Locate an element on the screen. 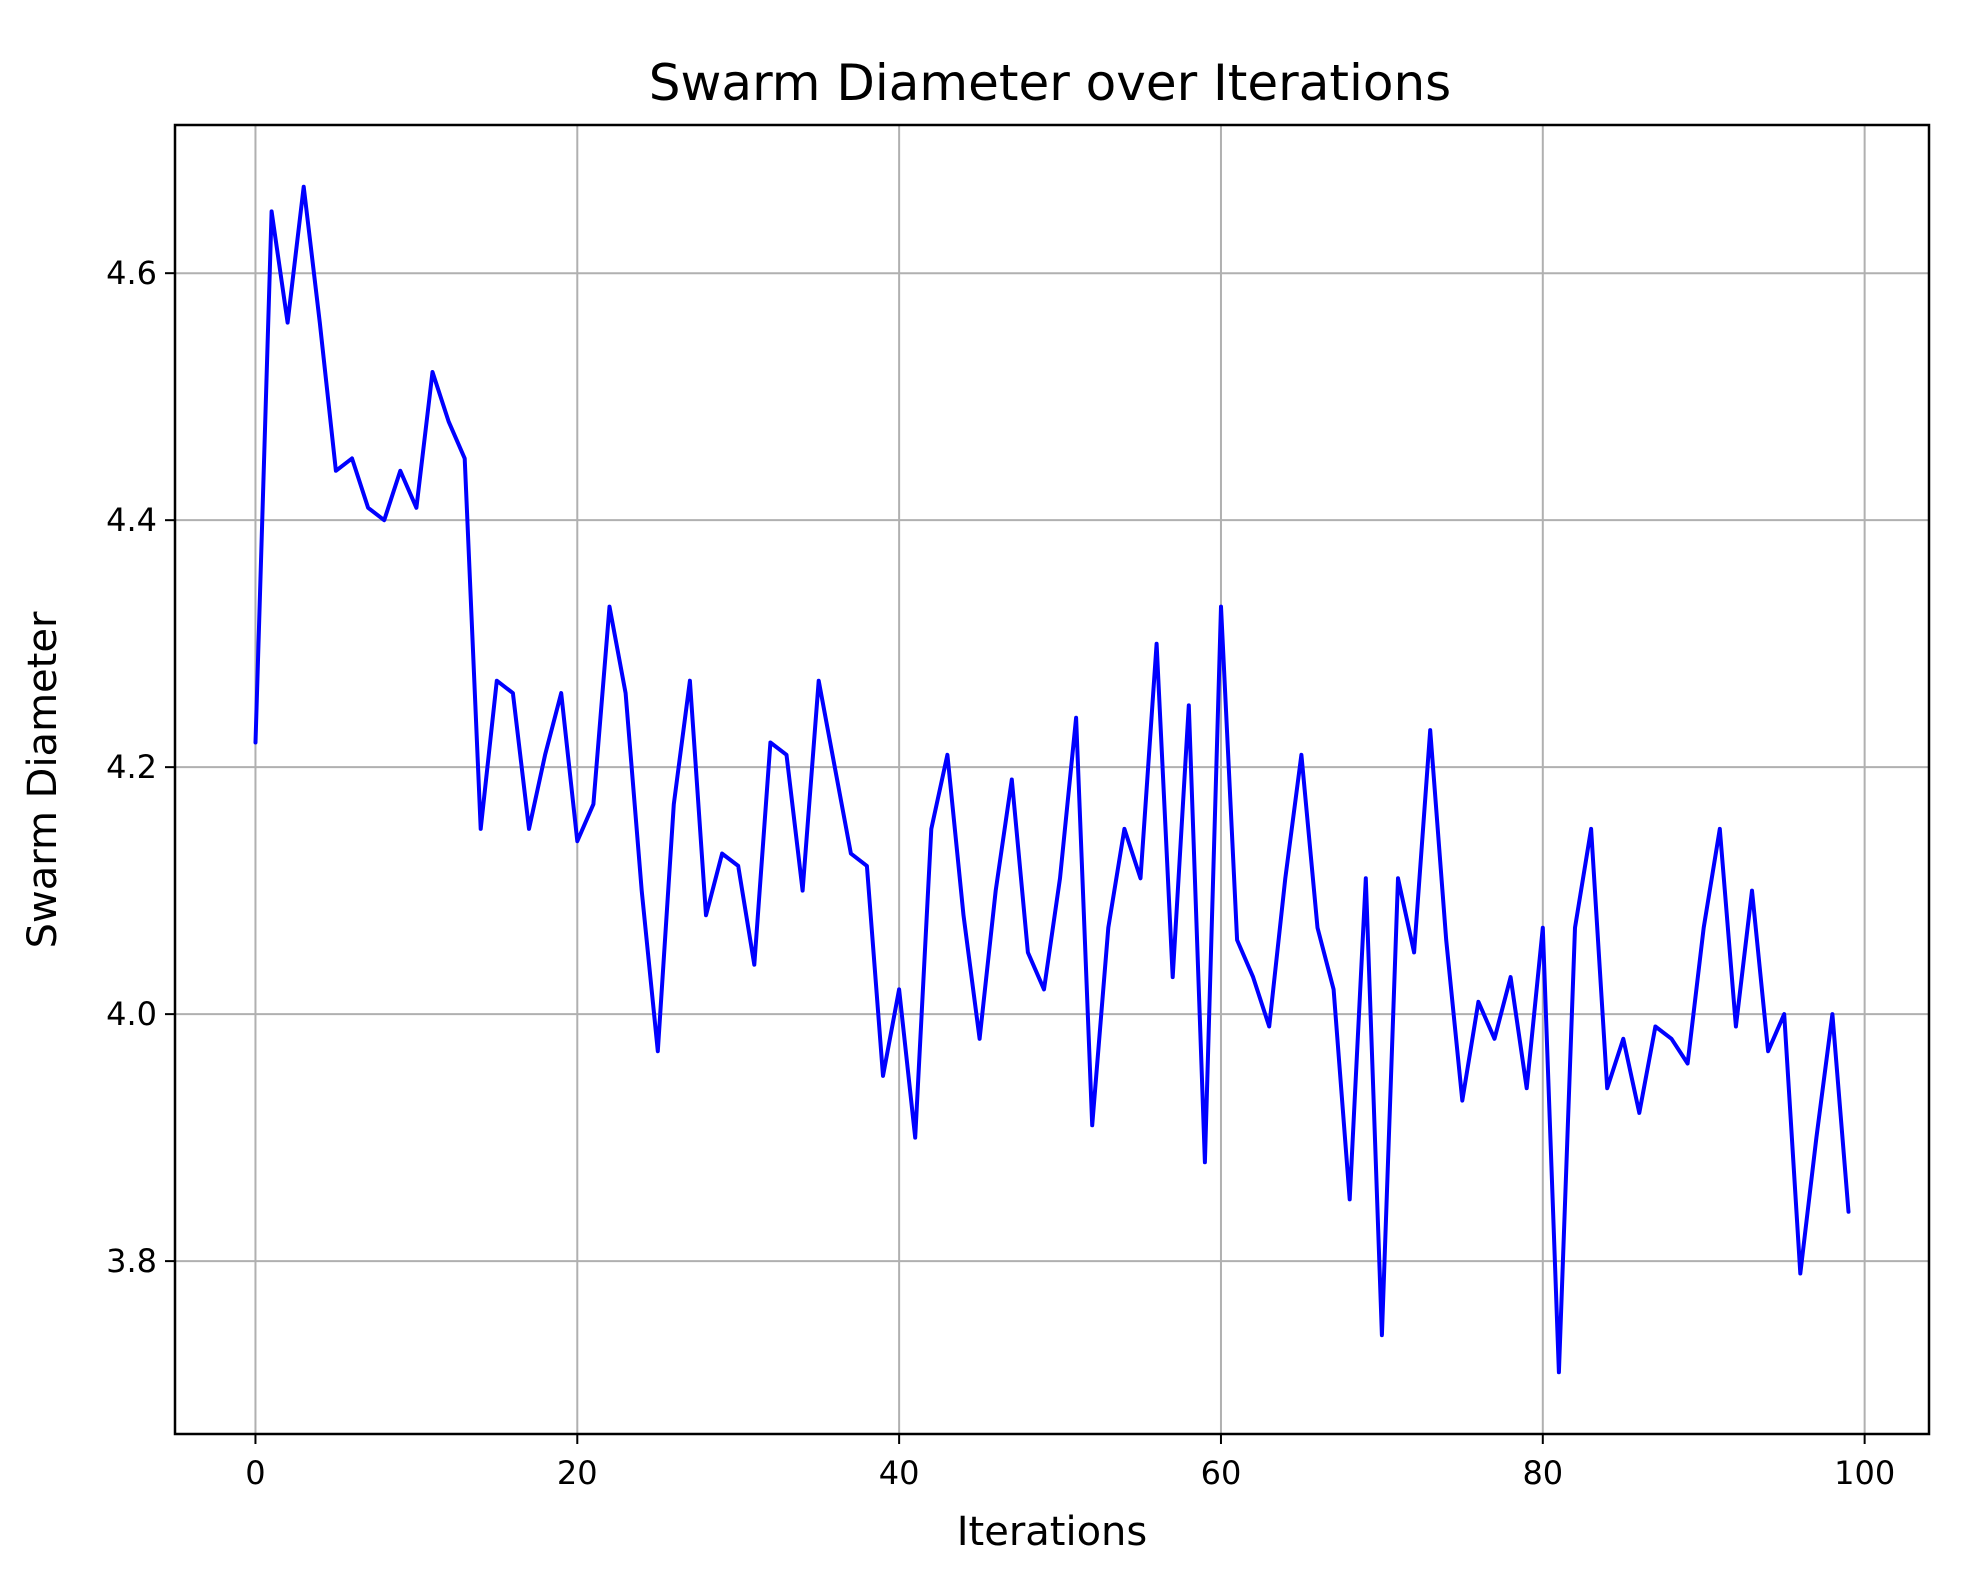  x-tick-label: 0 is located at coordinates (255, 1473).